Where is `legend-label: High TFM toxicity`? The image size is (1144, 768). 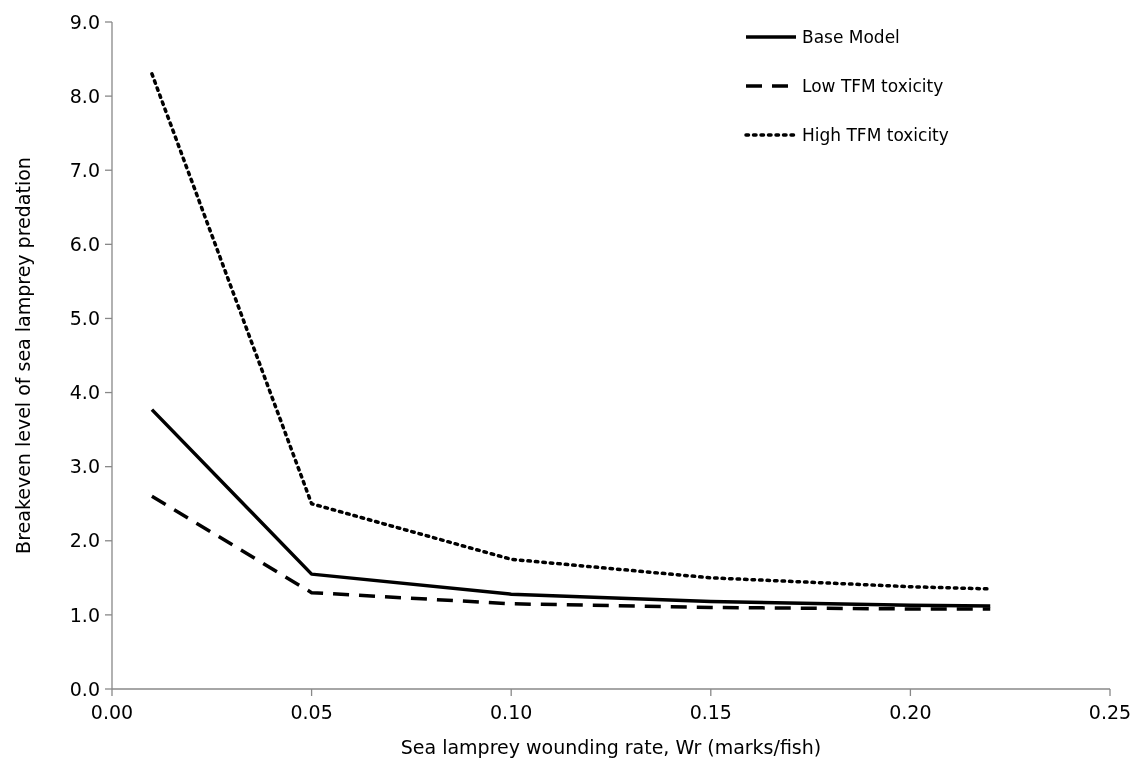 legend-label: High TFM toxicity is located at coordinates (875, 134).